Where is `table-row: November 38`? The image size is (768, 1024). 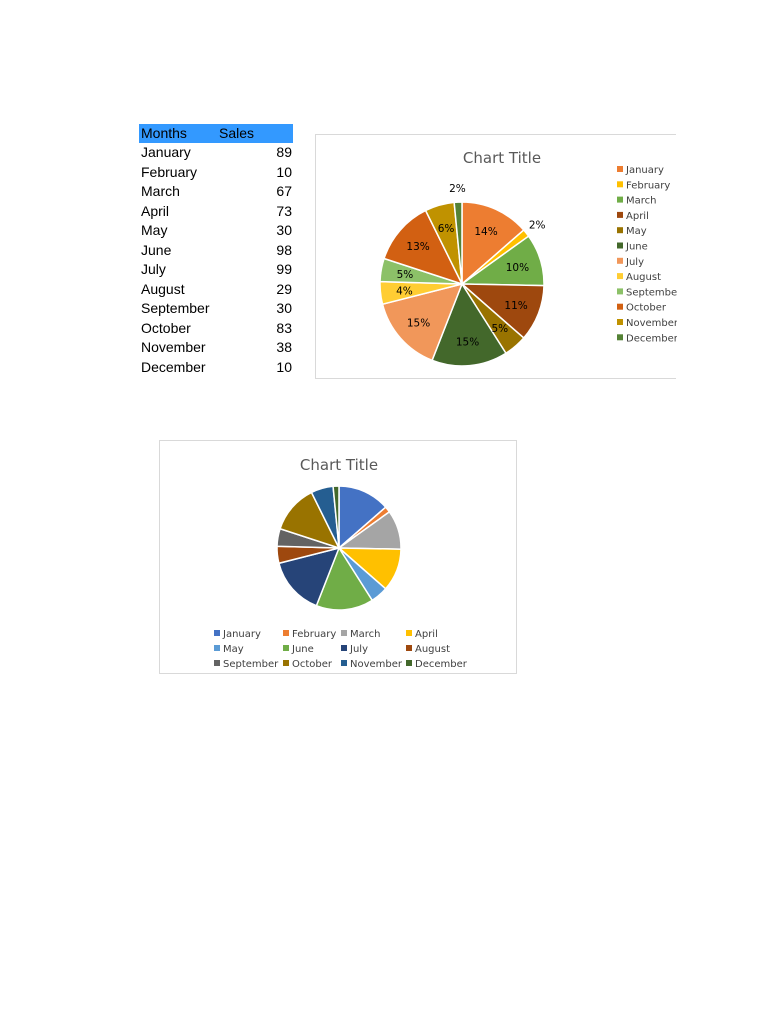
table-row: November 38 is located at coordinates (216, 348).